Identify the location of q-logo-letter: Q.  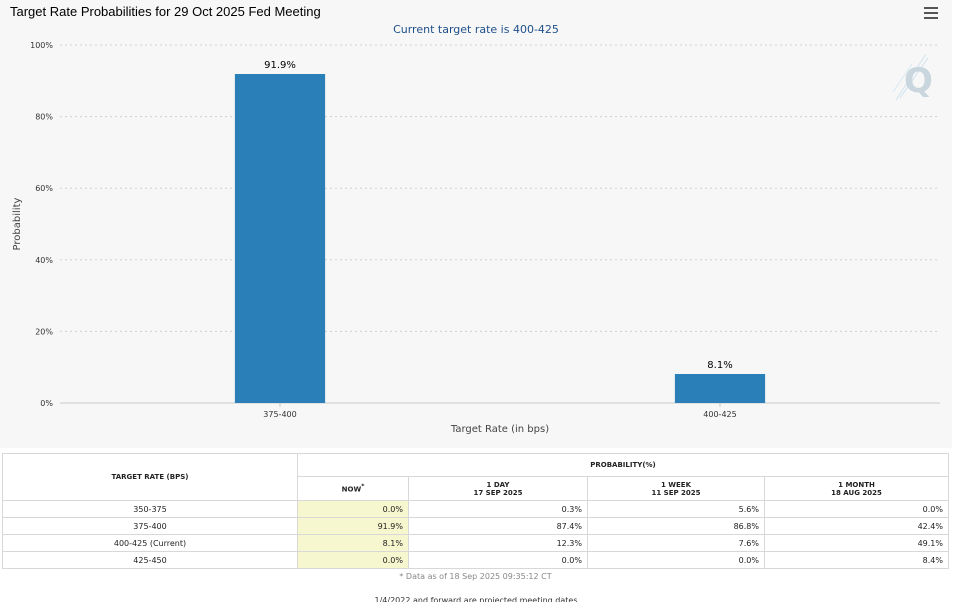
(918, 81).